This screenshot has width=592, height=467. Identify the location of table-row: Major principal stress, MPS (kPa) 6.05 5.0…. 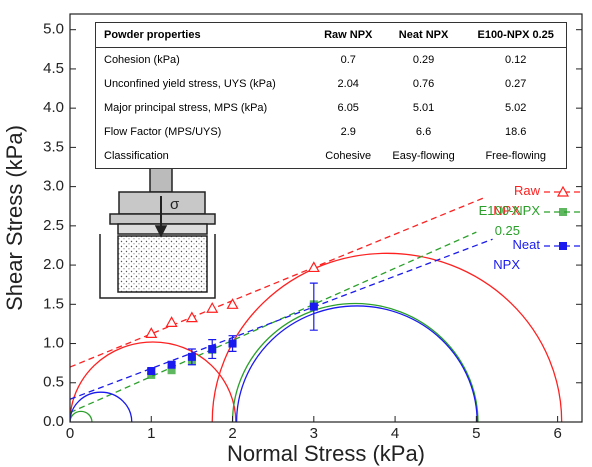
(331, 108).